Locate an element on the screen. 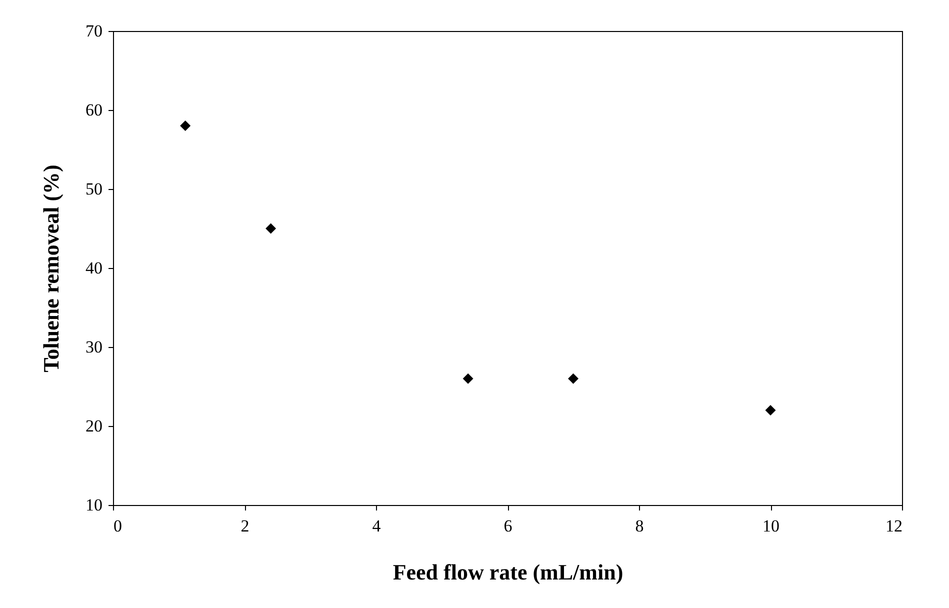 This screenshot has height=608, width=949. y-tick-label: 10 is located at coordinates (94, 505).